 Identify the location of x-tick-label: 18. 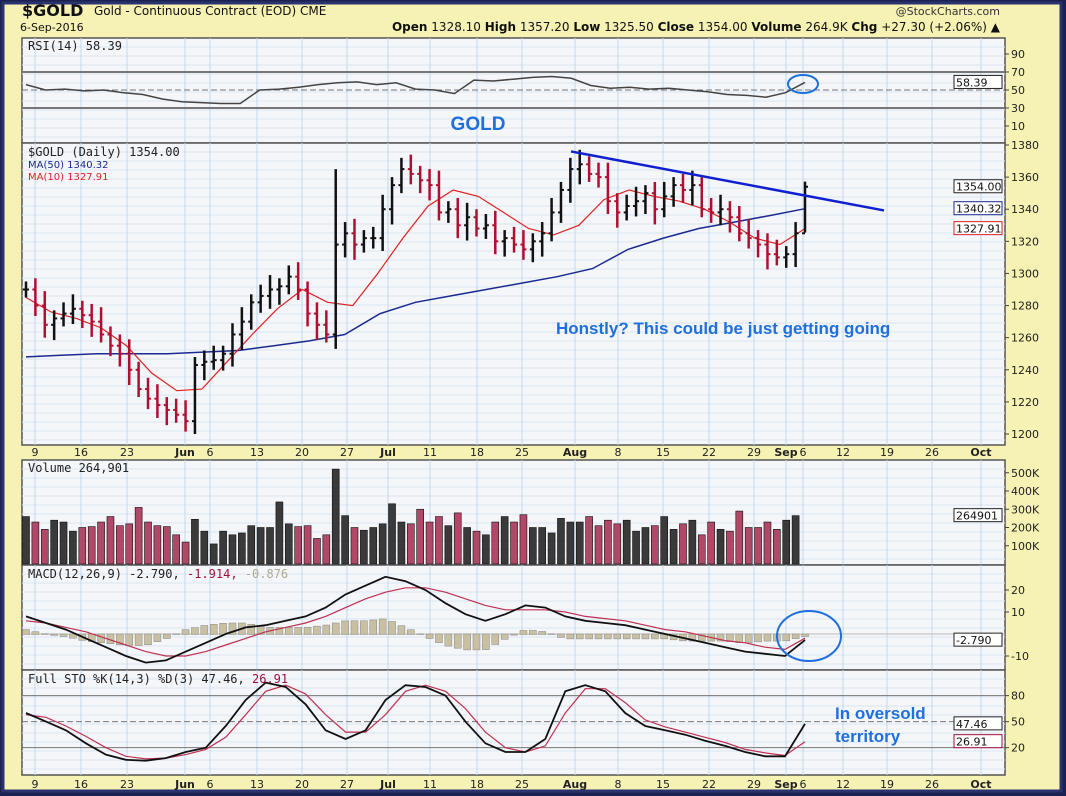
(477, 784).